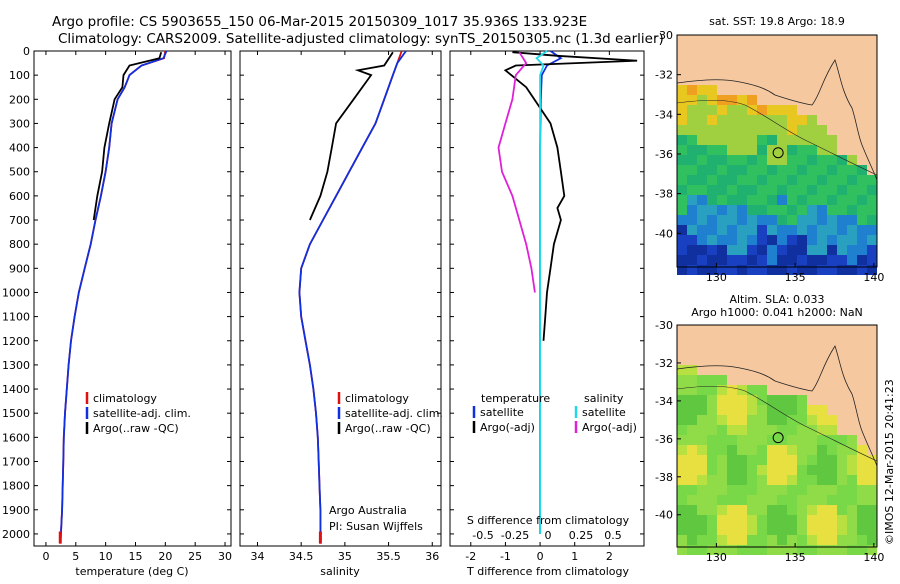 The height and width of the screenshot is (584, 900). Describe the element at coordinates (541, 292) in the screenshot. I see `series-line-salinity-satellite` at that location.